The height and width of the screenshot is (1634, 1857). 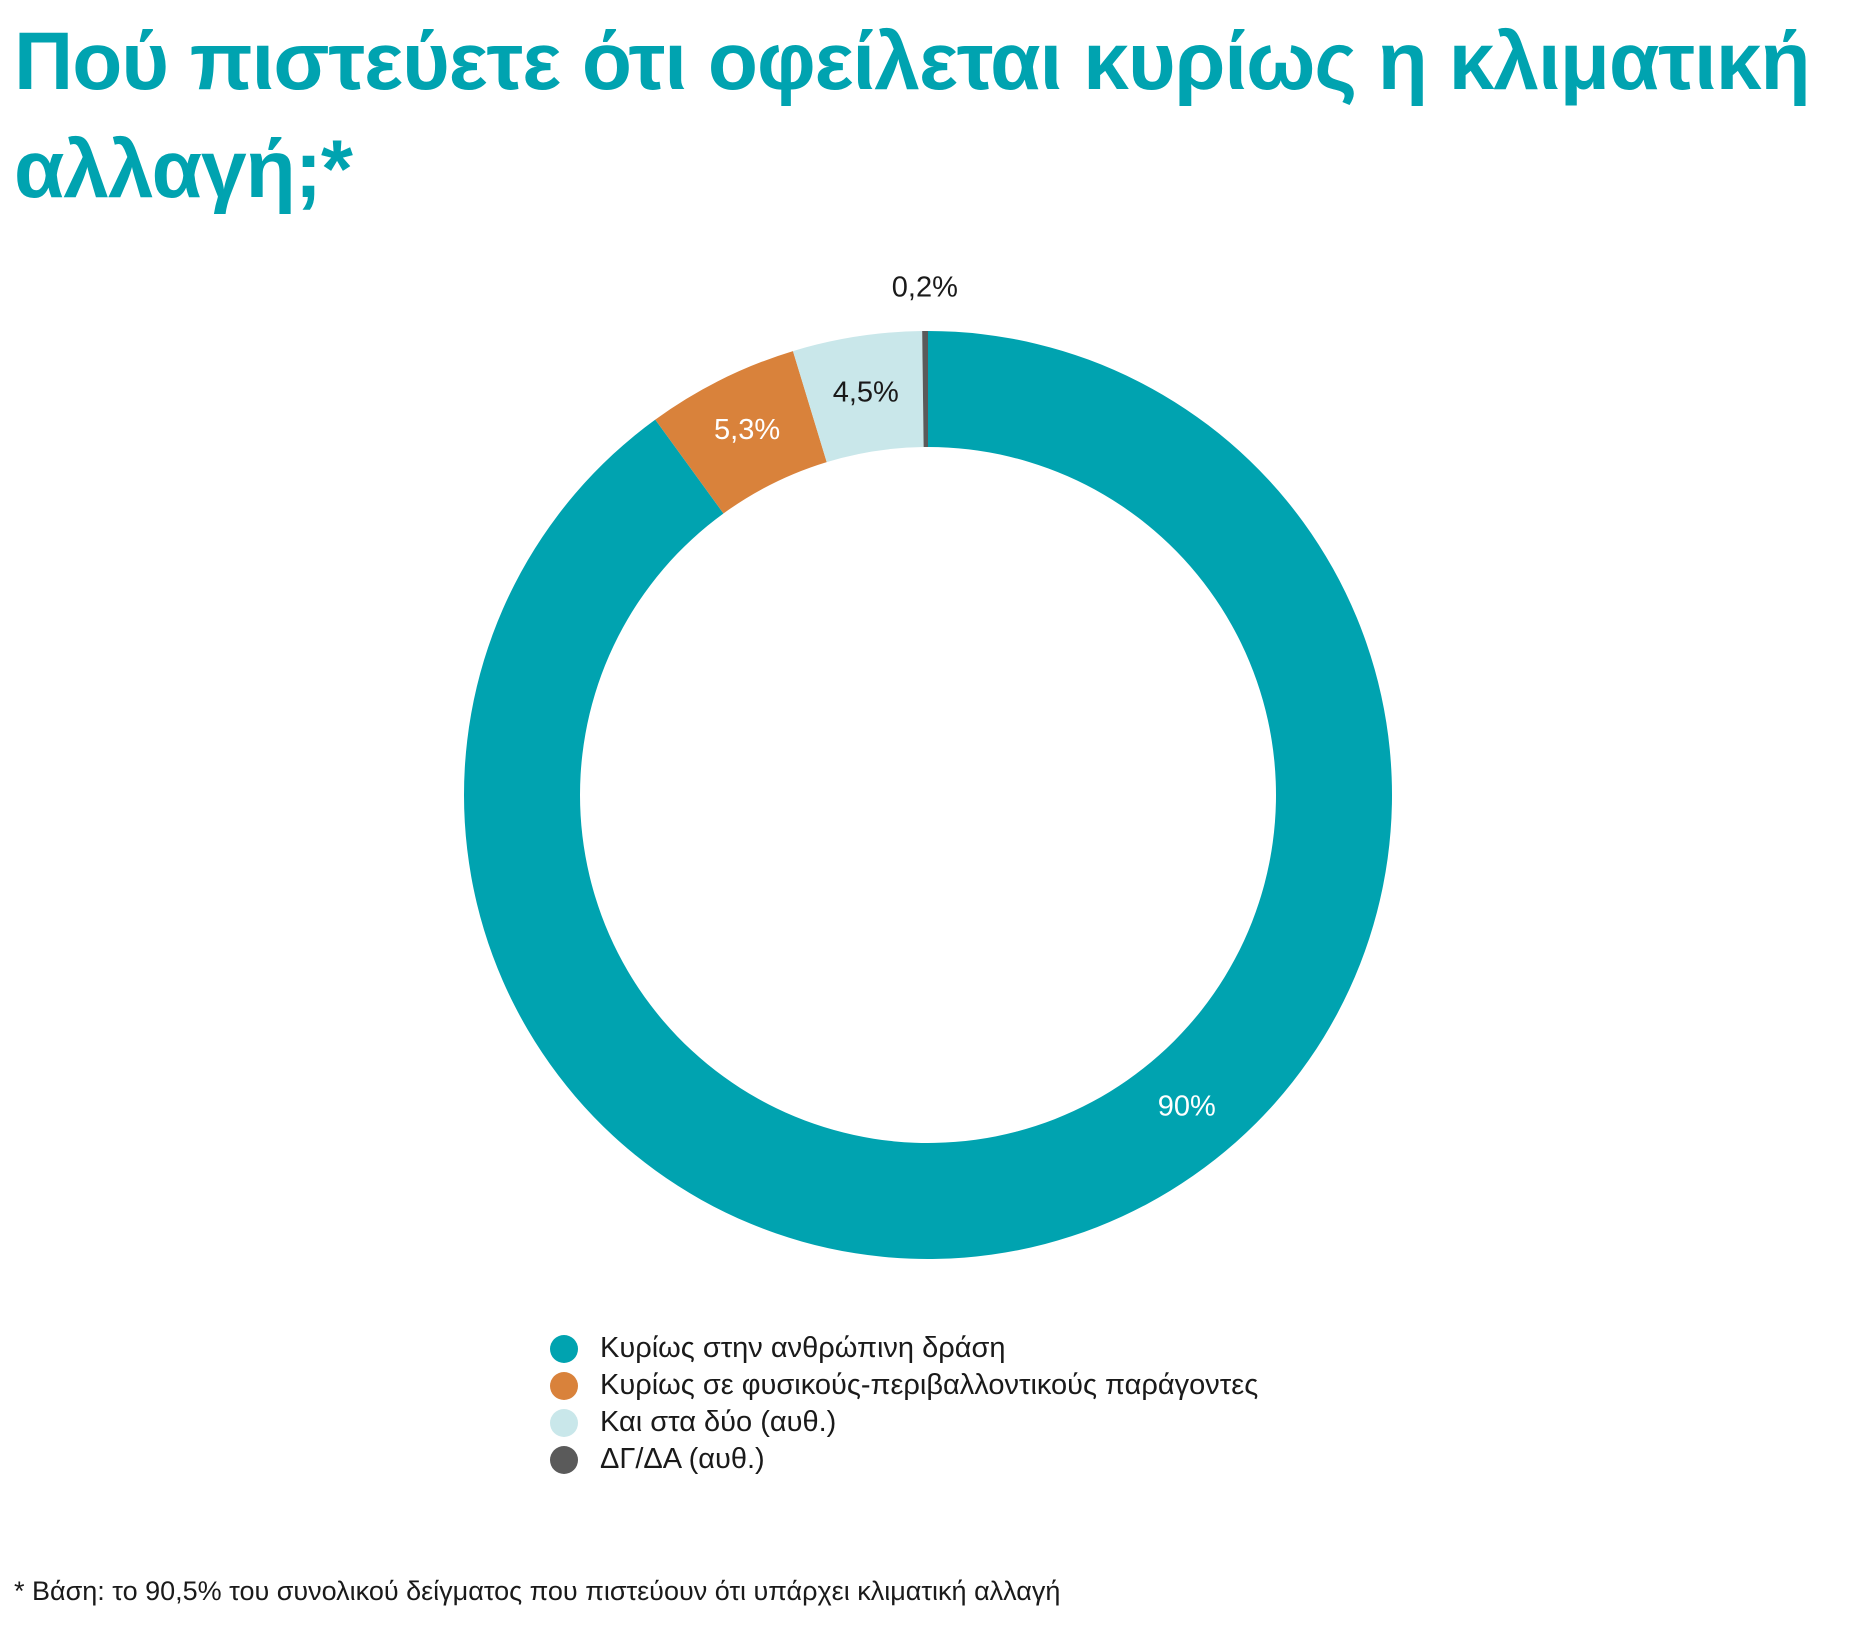 What do you see at coordinates (904, 1459) in the screenshot?
I see `legend-item-dont-know: ΔΓ/ΔΑ (αυθ.)` at bounding box center [904, 1459].